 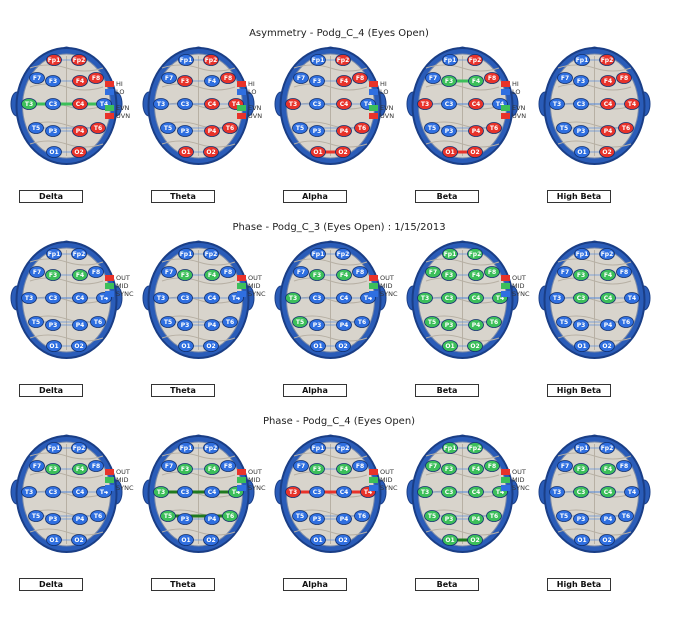 I want to click on electrode-P4: P4, so click(x=80, y=131).